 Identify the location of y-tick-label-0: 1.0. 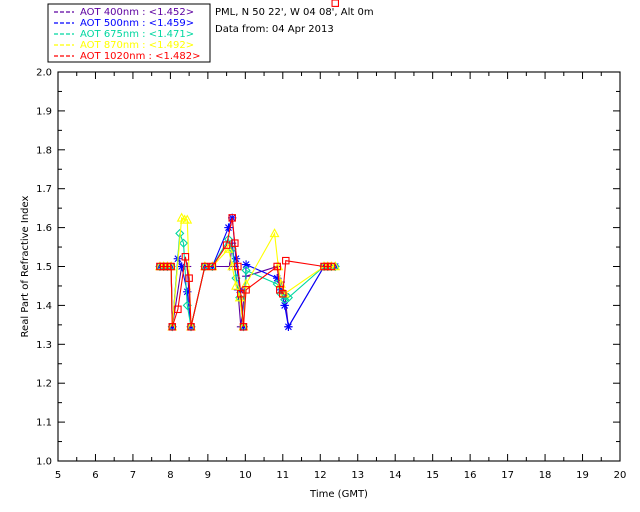
(44, 462).